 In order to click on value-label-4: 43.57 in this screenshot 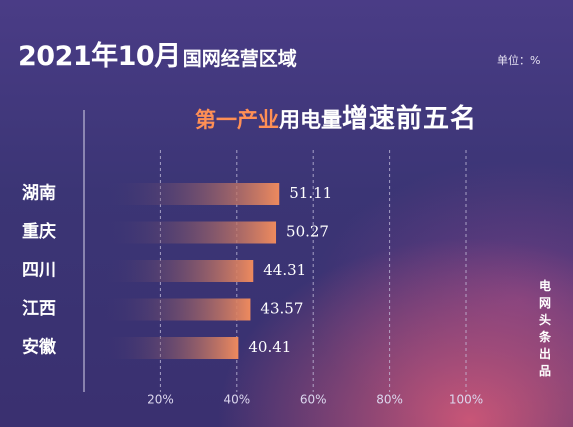, I will do `click(281, 309)`.